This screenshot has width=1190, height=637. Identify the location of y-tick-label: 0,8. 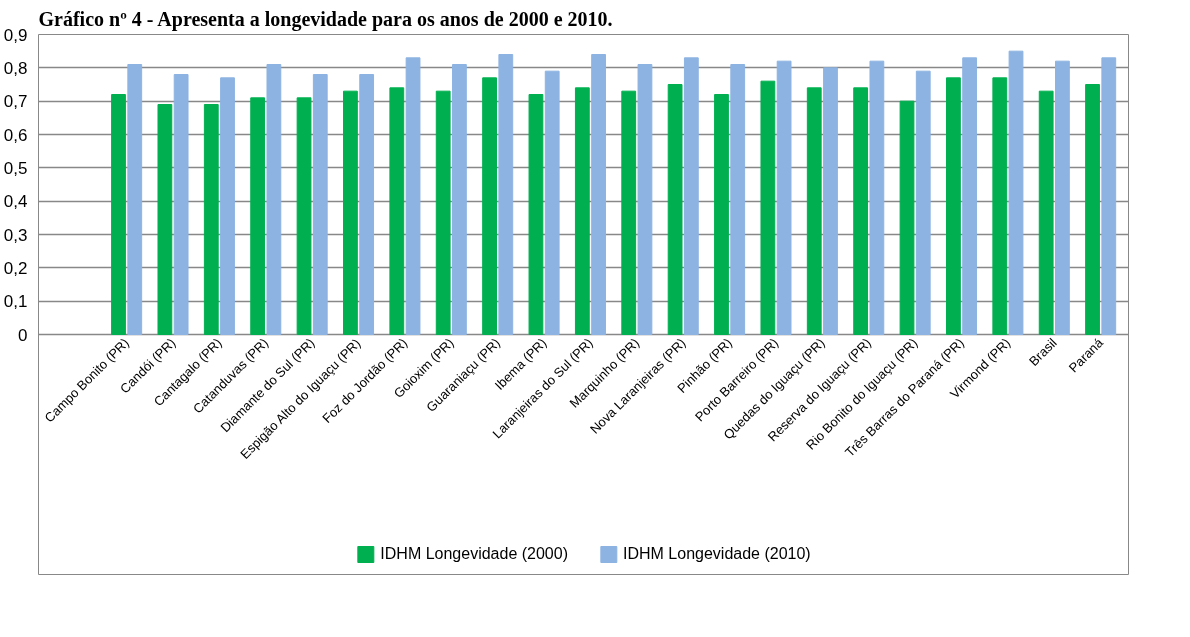
(15, 68).